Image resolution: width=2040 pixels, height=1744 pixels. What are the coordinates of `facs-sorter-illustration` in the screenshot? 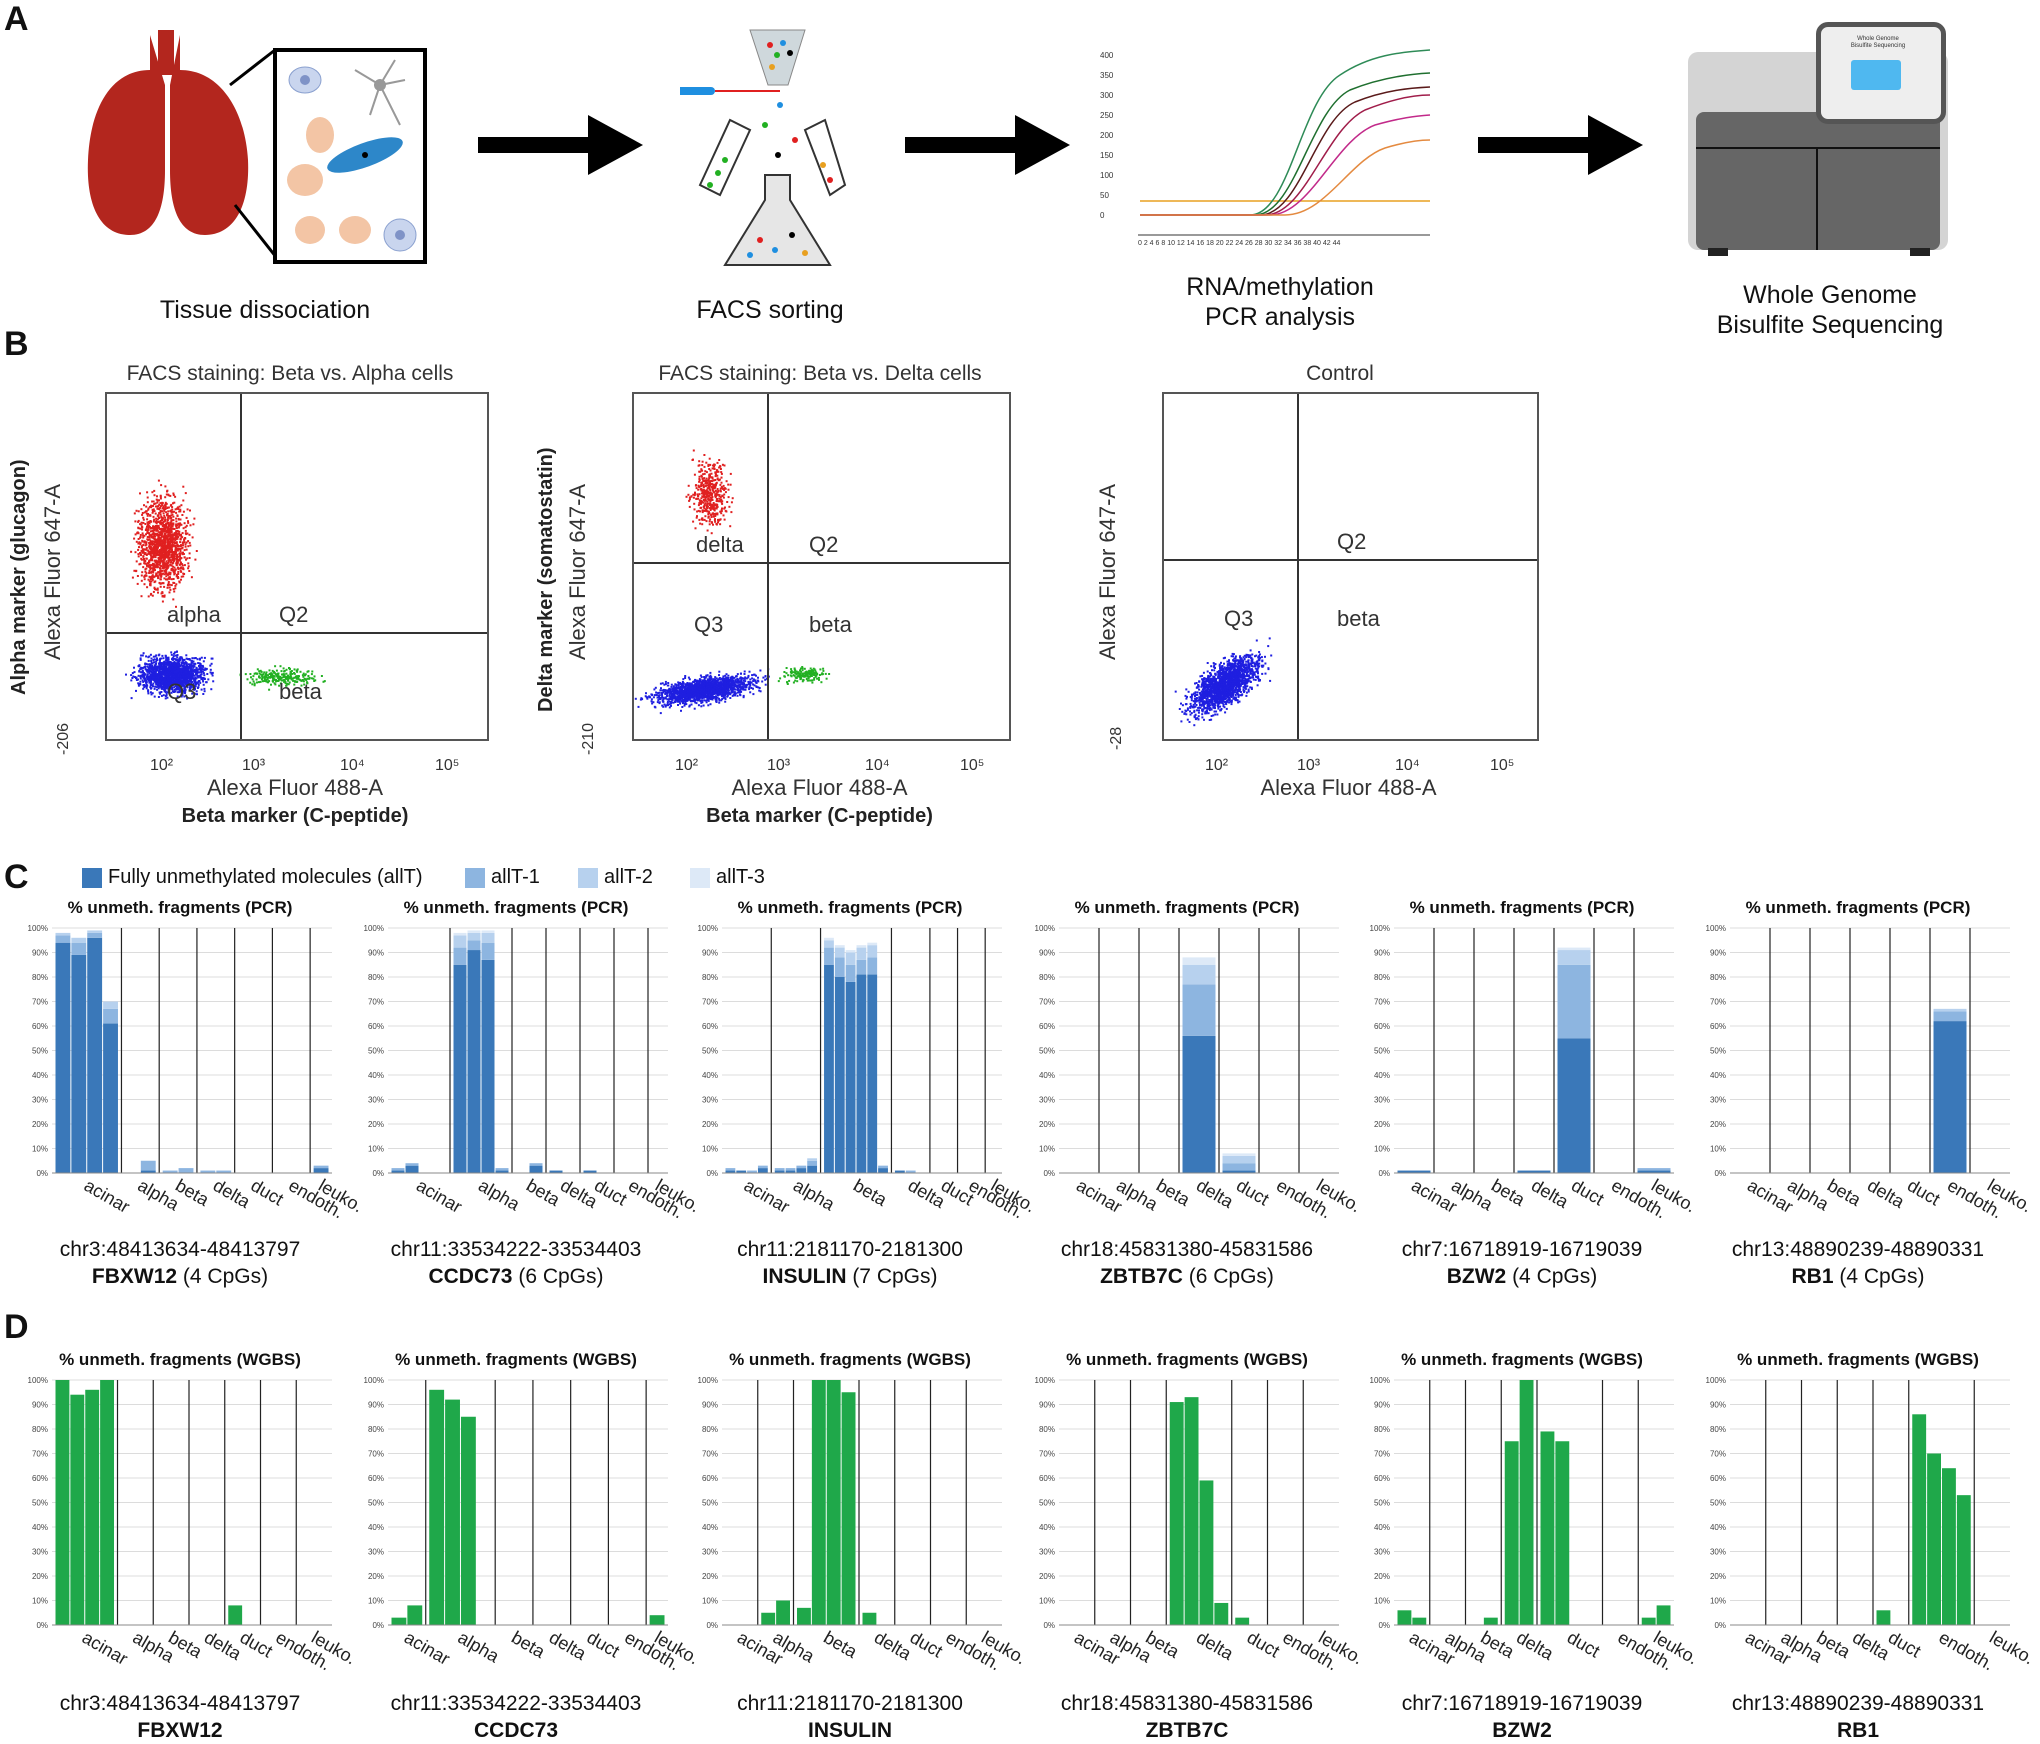 It's located at (763, 147).